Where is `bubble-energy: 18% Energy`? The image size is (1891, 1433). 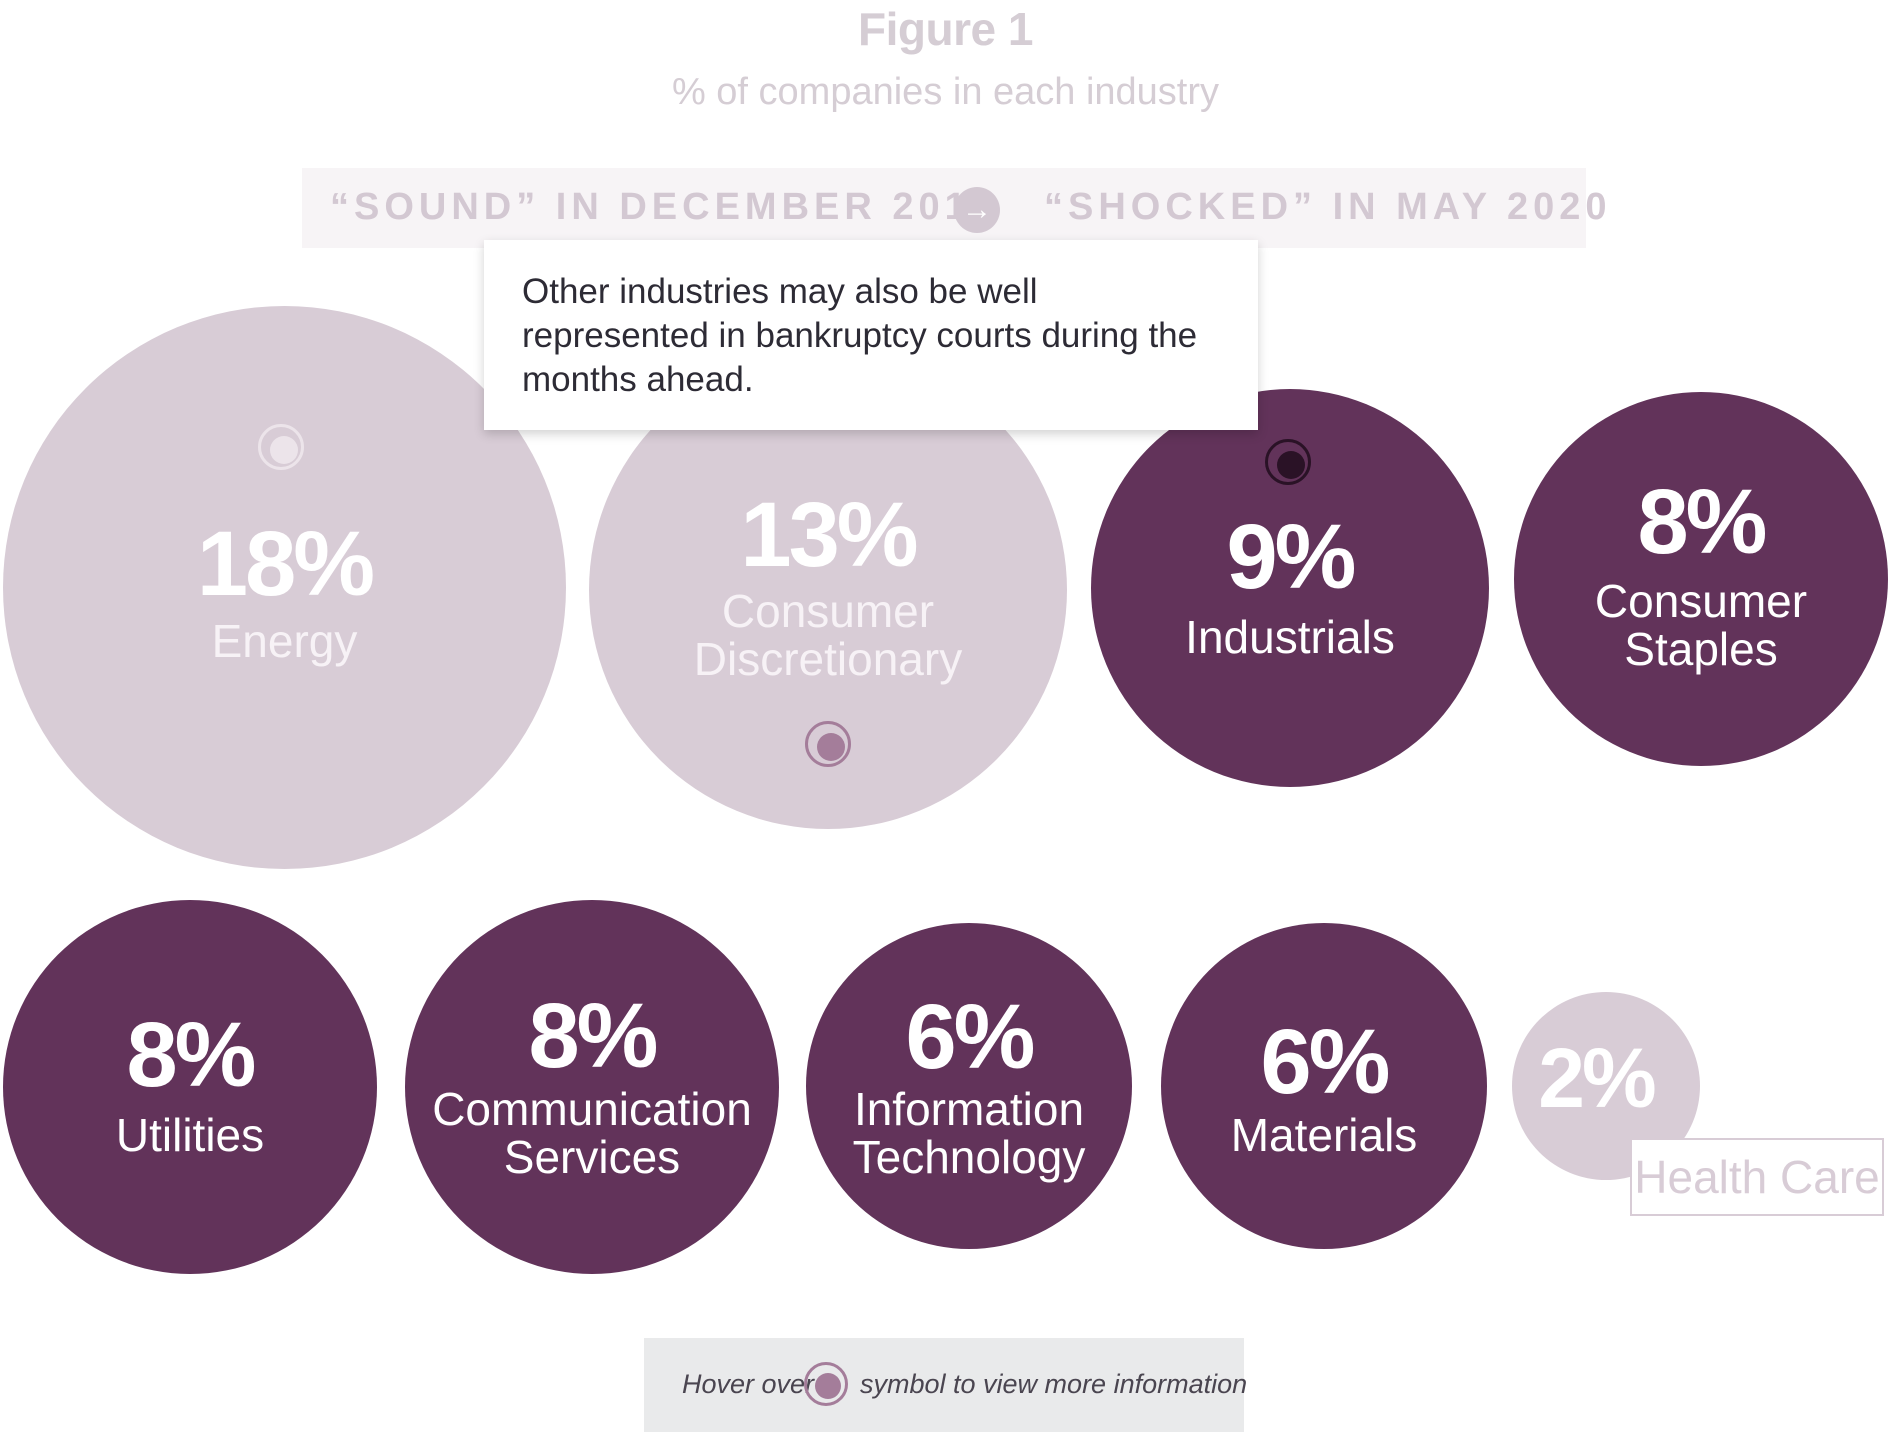
bubble-energy: 18% Energy is located at coordinates (284, 587).